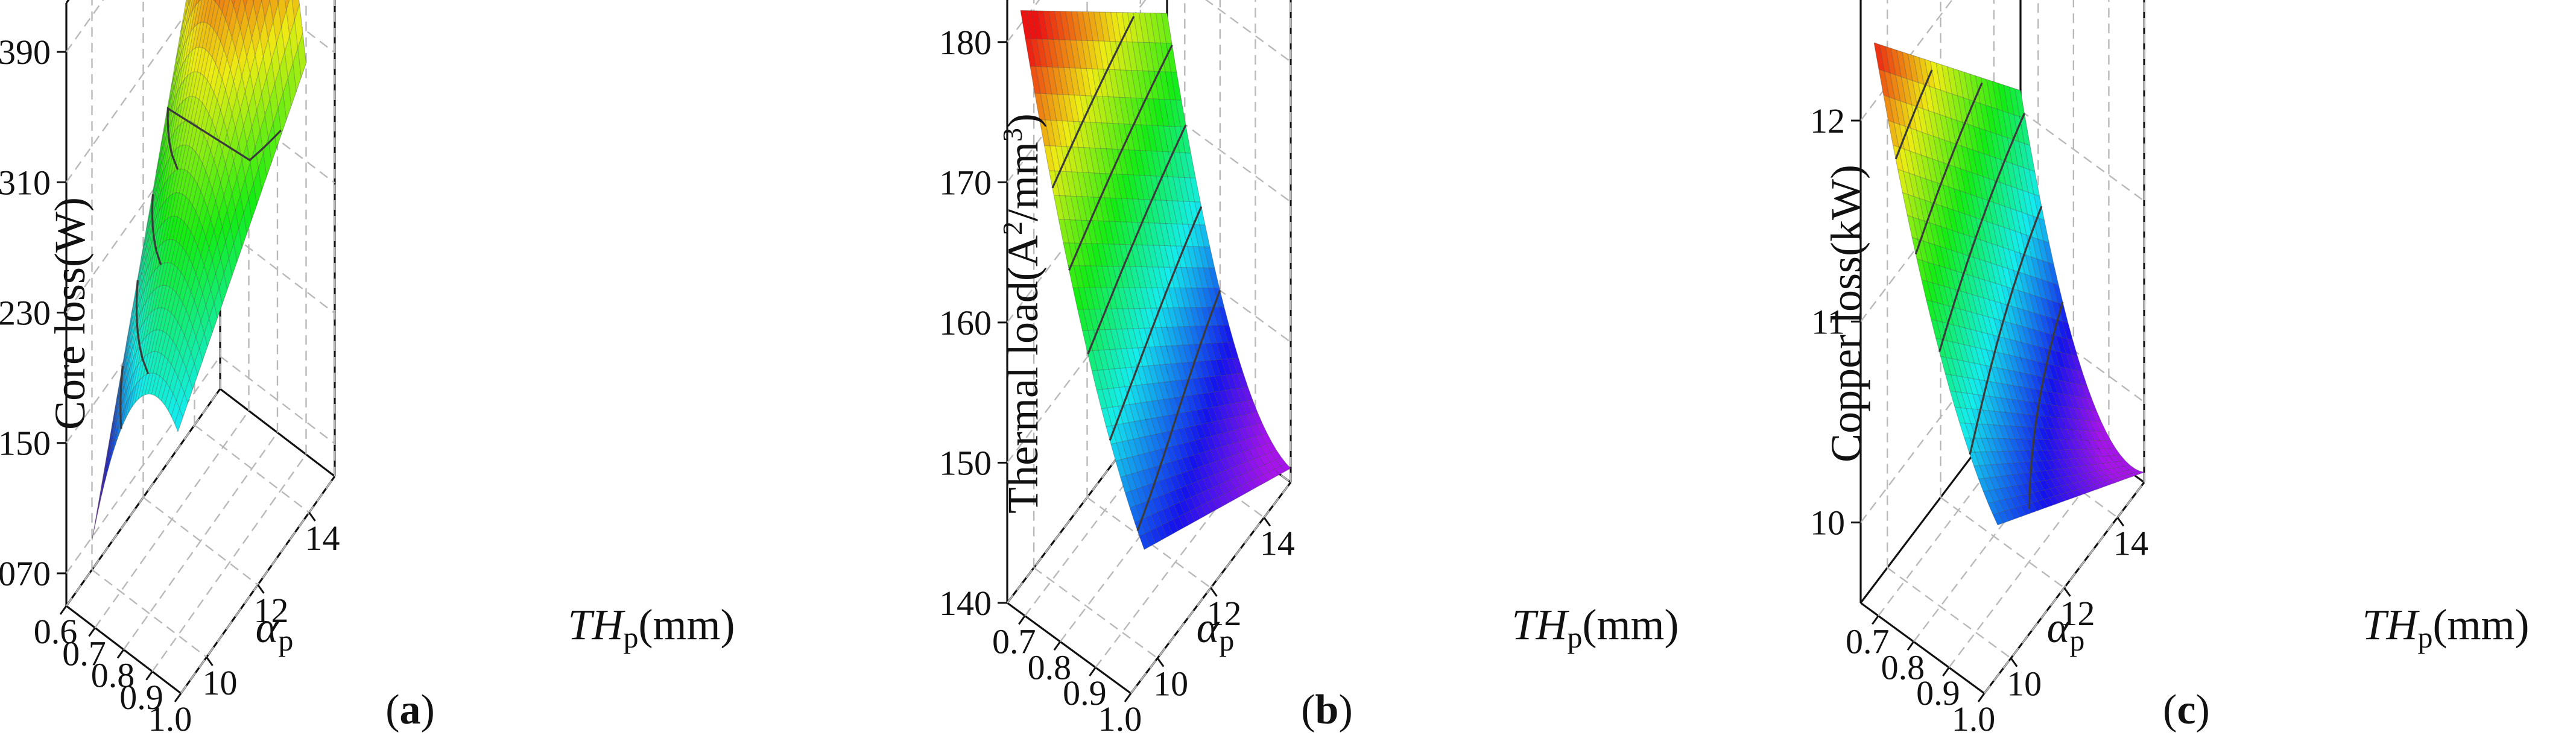 The width and height of the screenshot is (2576, 750). What do you see at coordinates (1022, 620) in the screenshot?
I see `x-tick-mark` at bounding box center [1022, 620].